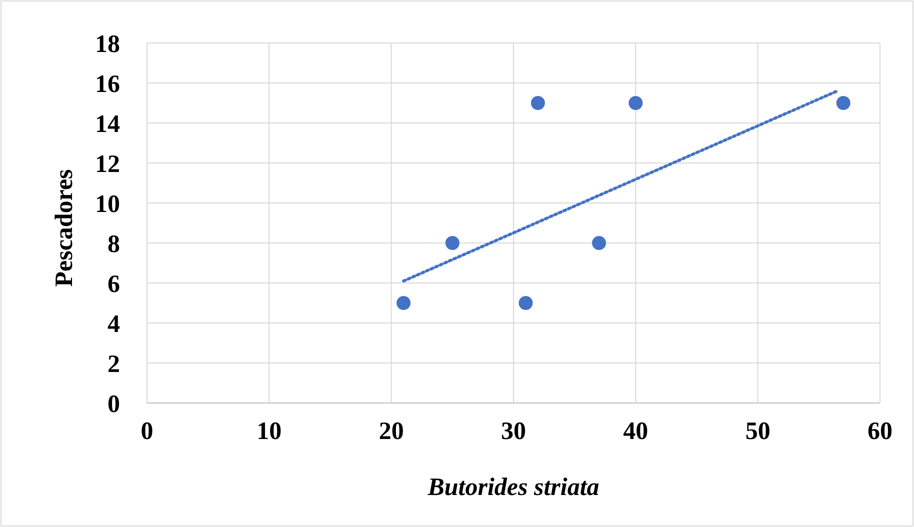 This screenshot has width=914, height=527. What do you see at coordinates (64, 227) in the screenshot?
I see `y-axis-title: Pescadores` at bounding box center [64, 227].